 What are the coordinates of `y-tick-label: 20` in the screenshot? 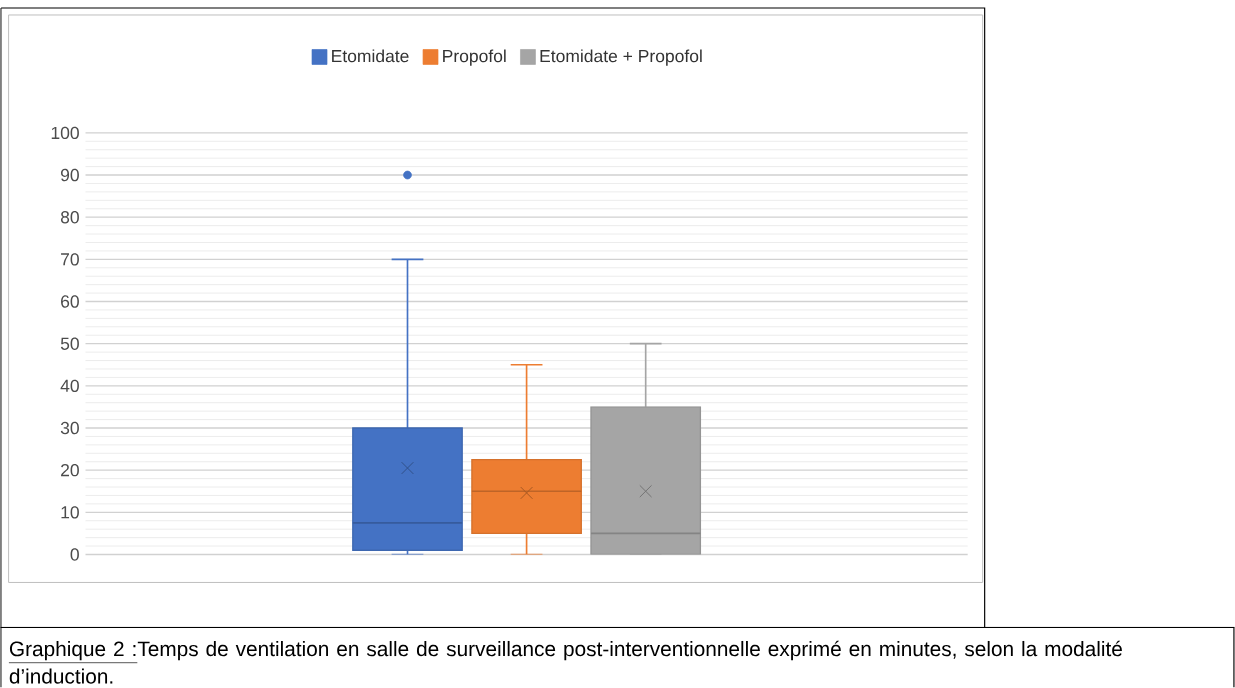 It's located at (70, 470).